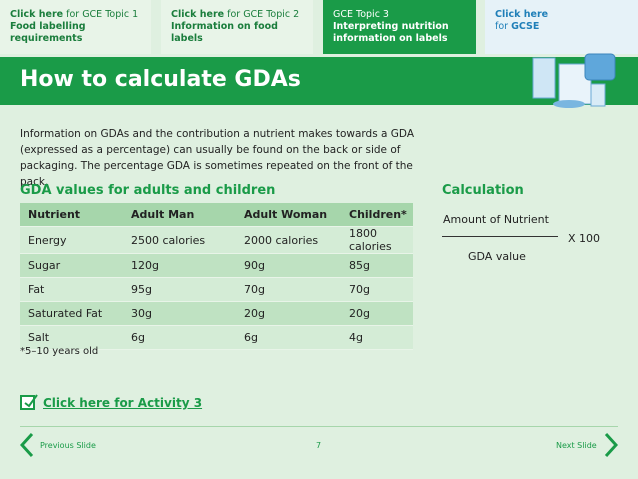  I want to click on table-cell: Saturated Fat, so click(71, 313).